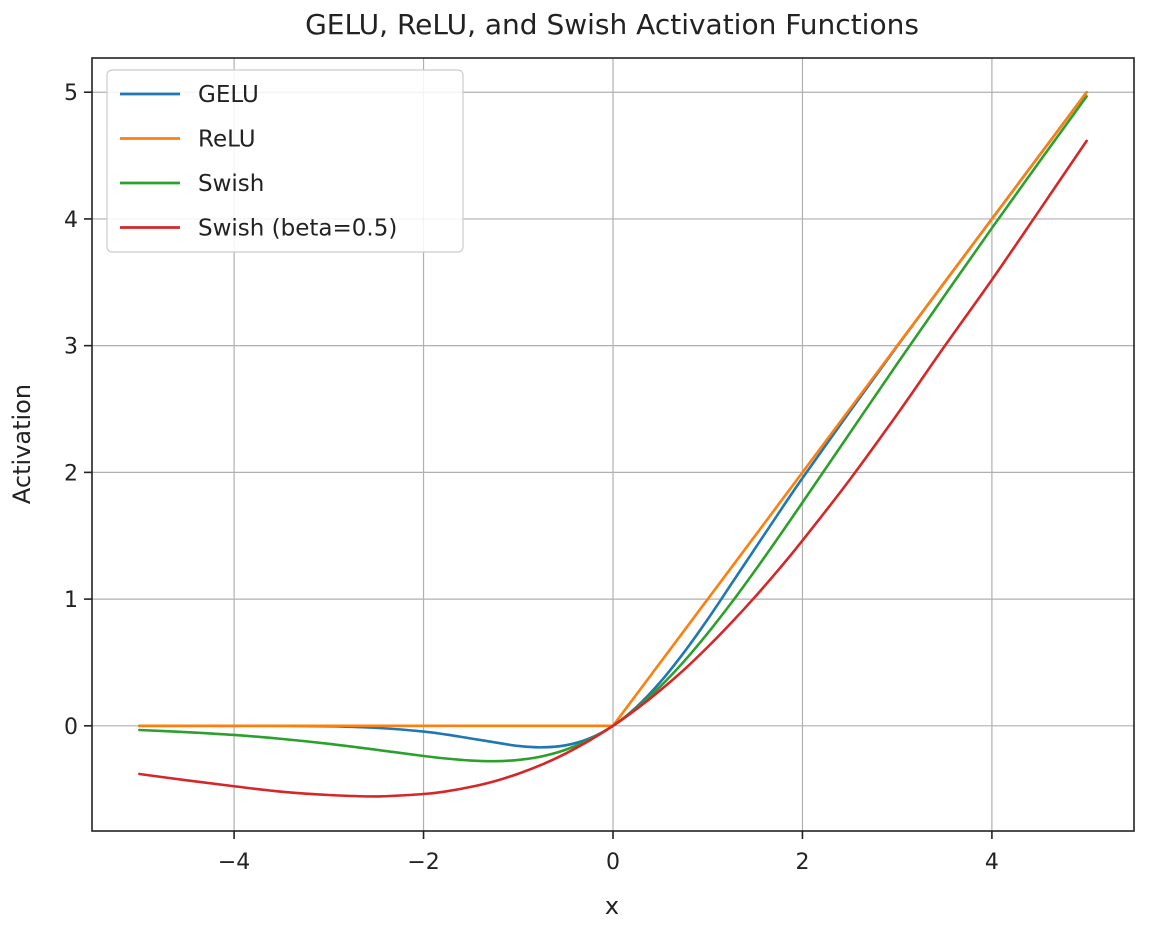 The width and height of the screenshot is (1168, 926). I want to click on y-axis-label: Activation, so click(22, 444).